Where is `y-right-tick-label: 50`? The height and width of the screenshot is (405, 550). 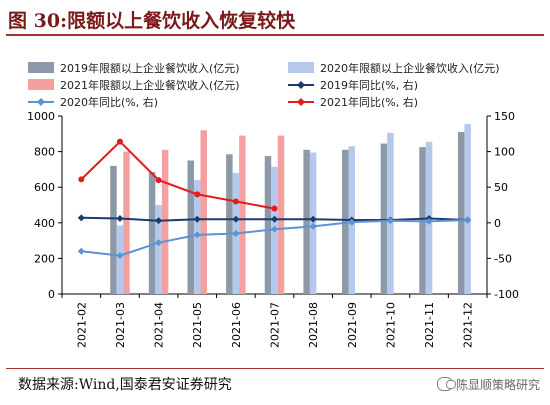 y-right-tick-label: 50 is located at coordinates (501, 187).